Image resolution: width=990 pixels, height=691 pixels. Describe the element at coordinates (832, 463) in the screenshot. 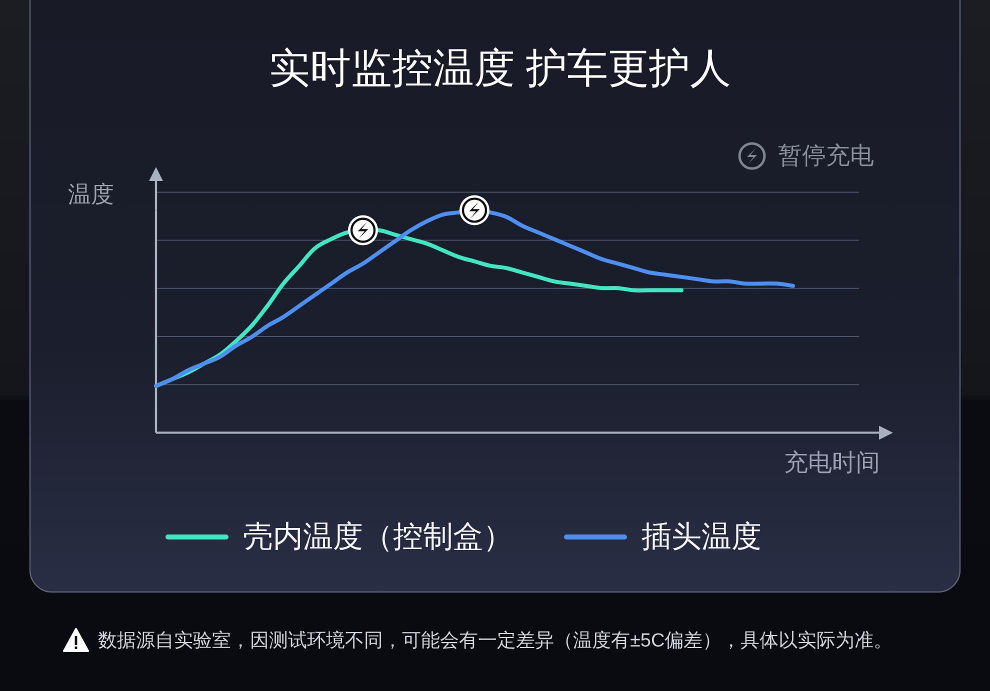

I see `x-axis-title: 充电时间` at that location.